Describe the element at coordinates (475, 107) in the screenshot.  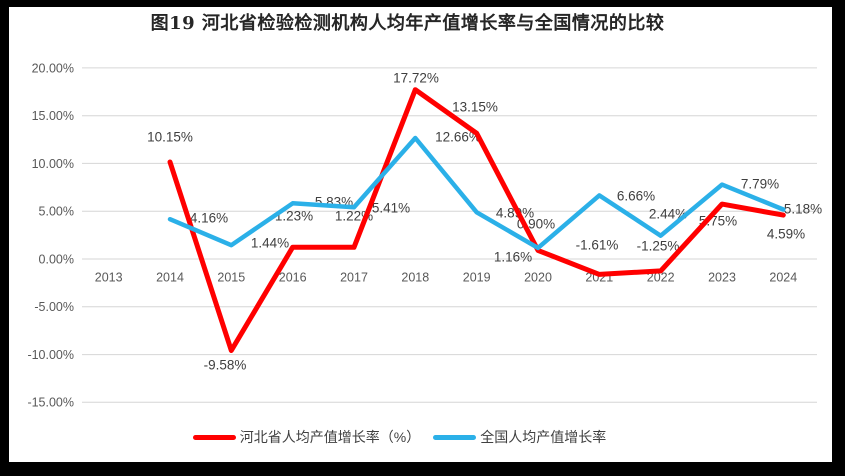
I see `data-label: 13.15%` at that location.